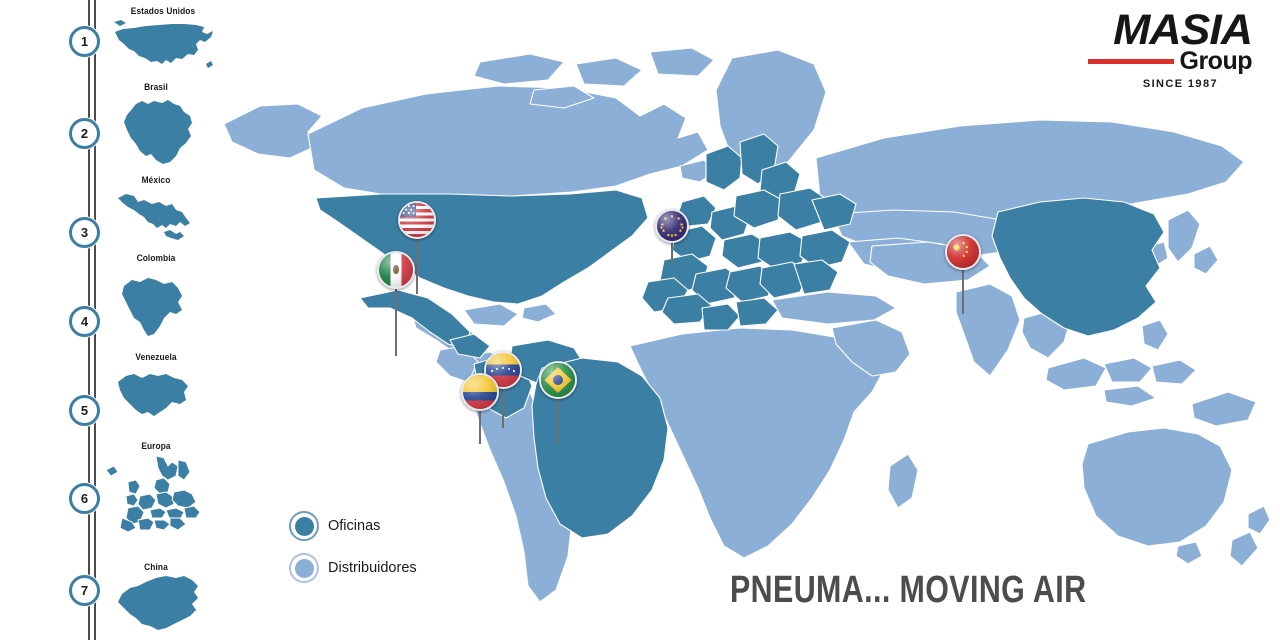  What do you see at coordinates (304, 526) in the screenshot?
I see `legend-marker-oficinas` at bounding box center [304, 526].